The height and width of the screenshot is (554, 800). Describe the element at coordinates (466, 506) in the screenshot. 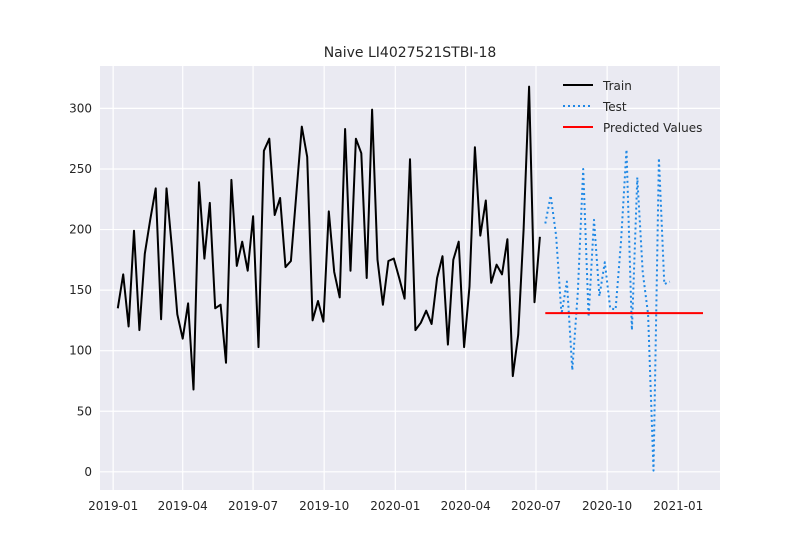

I see `x-tick-label: 2020-04` at that location.